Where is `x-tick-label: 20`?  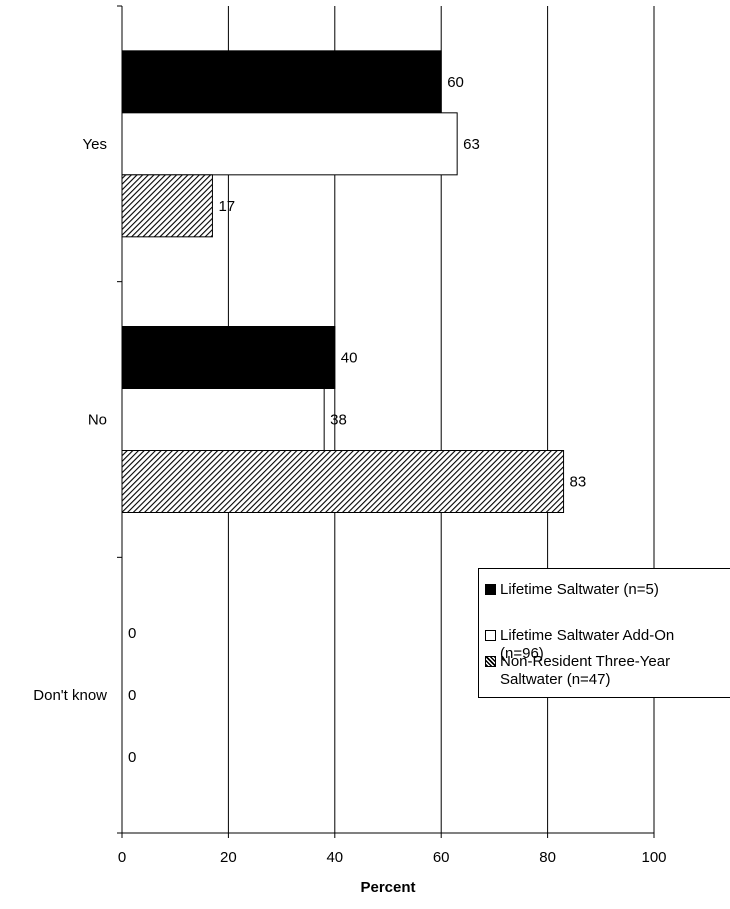
x-tick-label: 20 is located at coordinates (228, 857).